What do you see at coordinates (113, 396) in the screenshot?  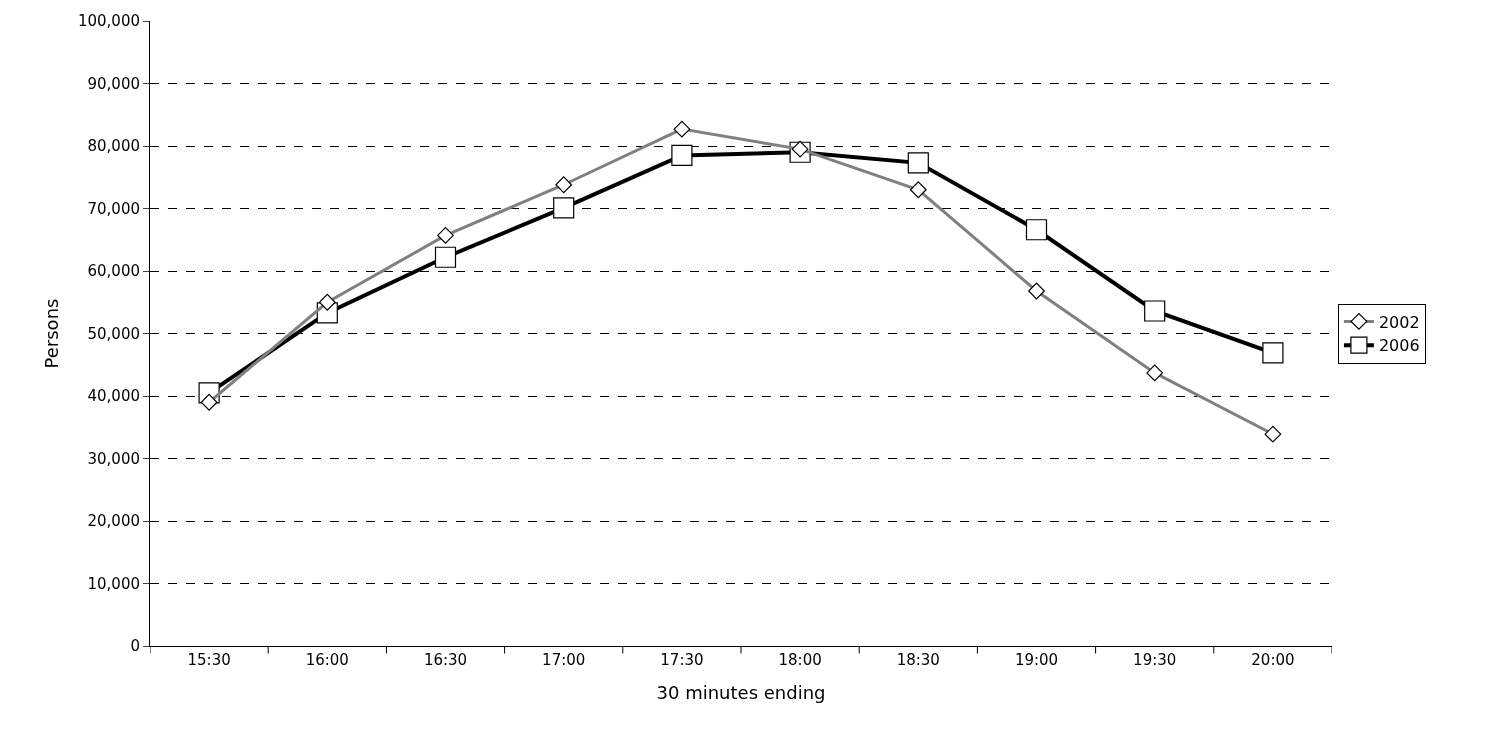 I see `y-tick-label: 40,000` at bounding box center [113, 396].